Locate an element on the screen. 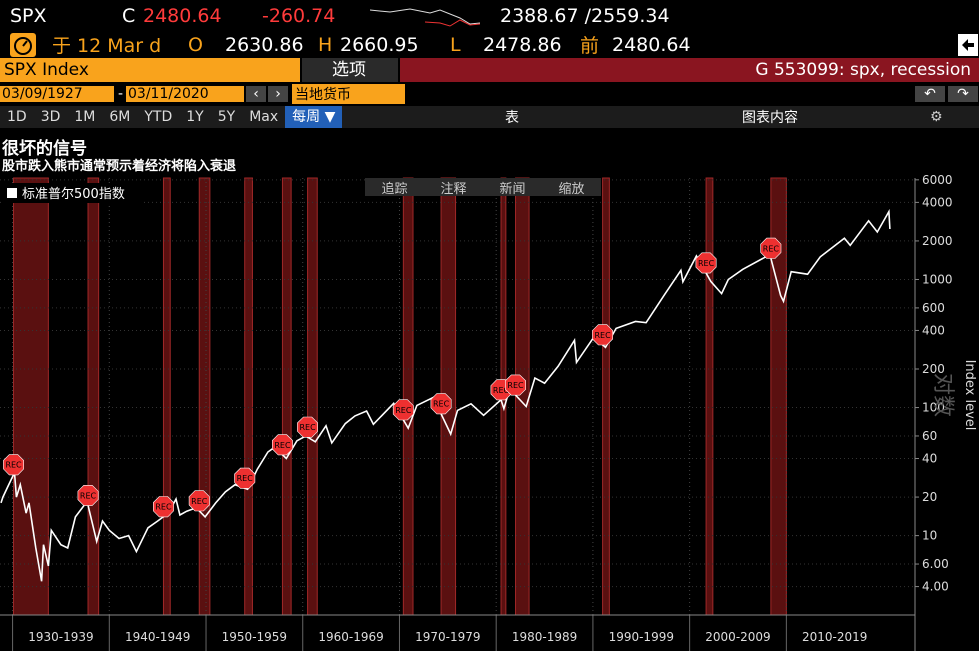 This screenshot has height=651, width=979. y-tick-label: 20 is located at coordinates (929, 497).